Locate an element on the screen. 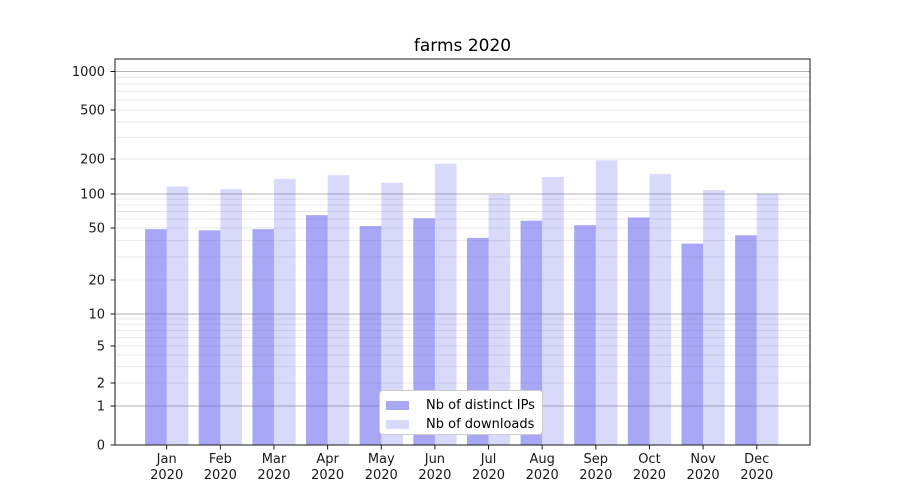 Image resolution: width=900 pixels, height=500 pixels. x-tick-label-oct: Oct is located at coordinates (649, 459).